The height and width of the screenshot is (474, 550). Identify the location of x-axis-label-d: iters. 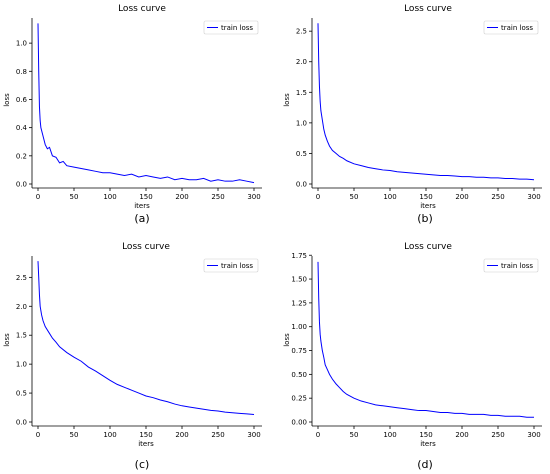
(428, 444).